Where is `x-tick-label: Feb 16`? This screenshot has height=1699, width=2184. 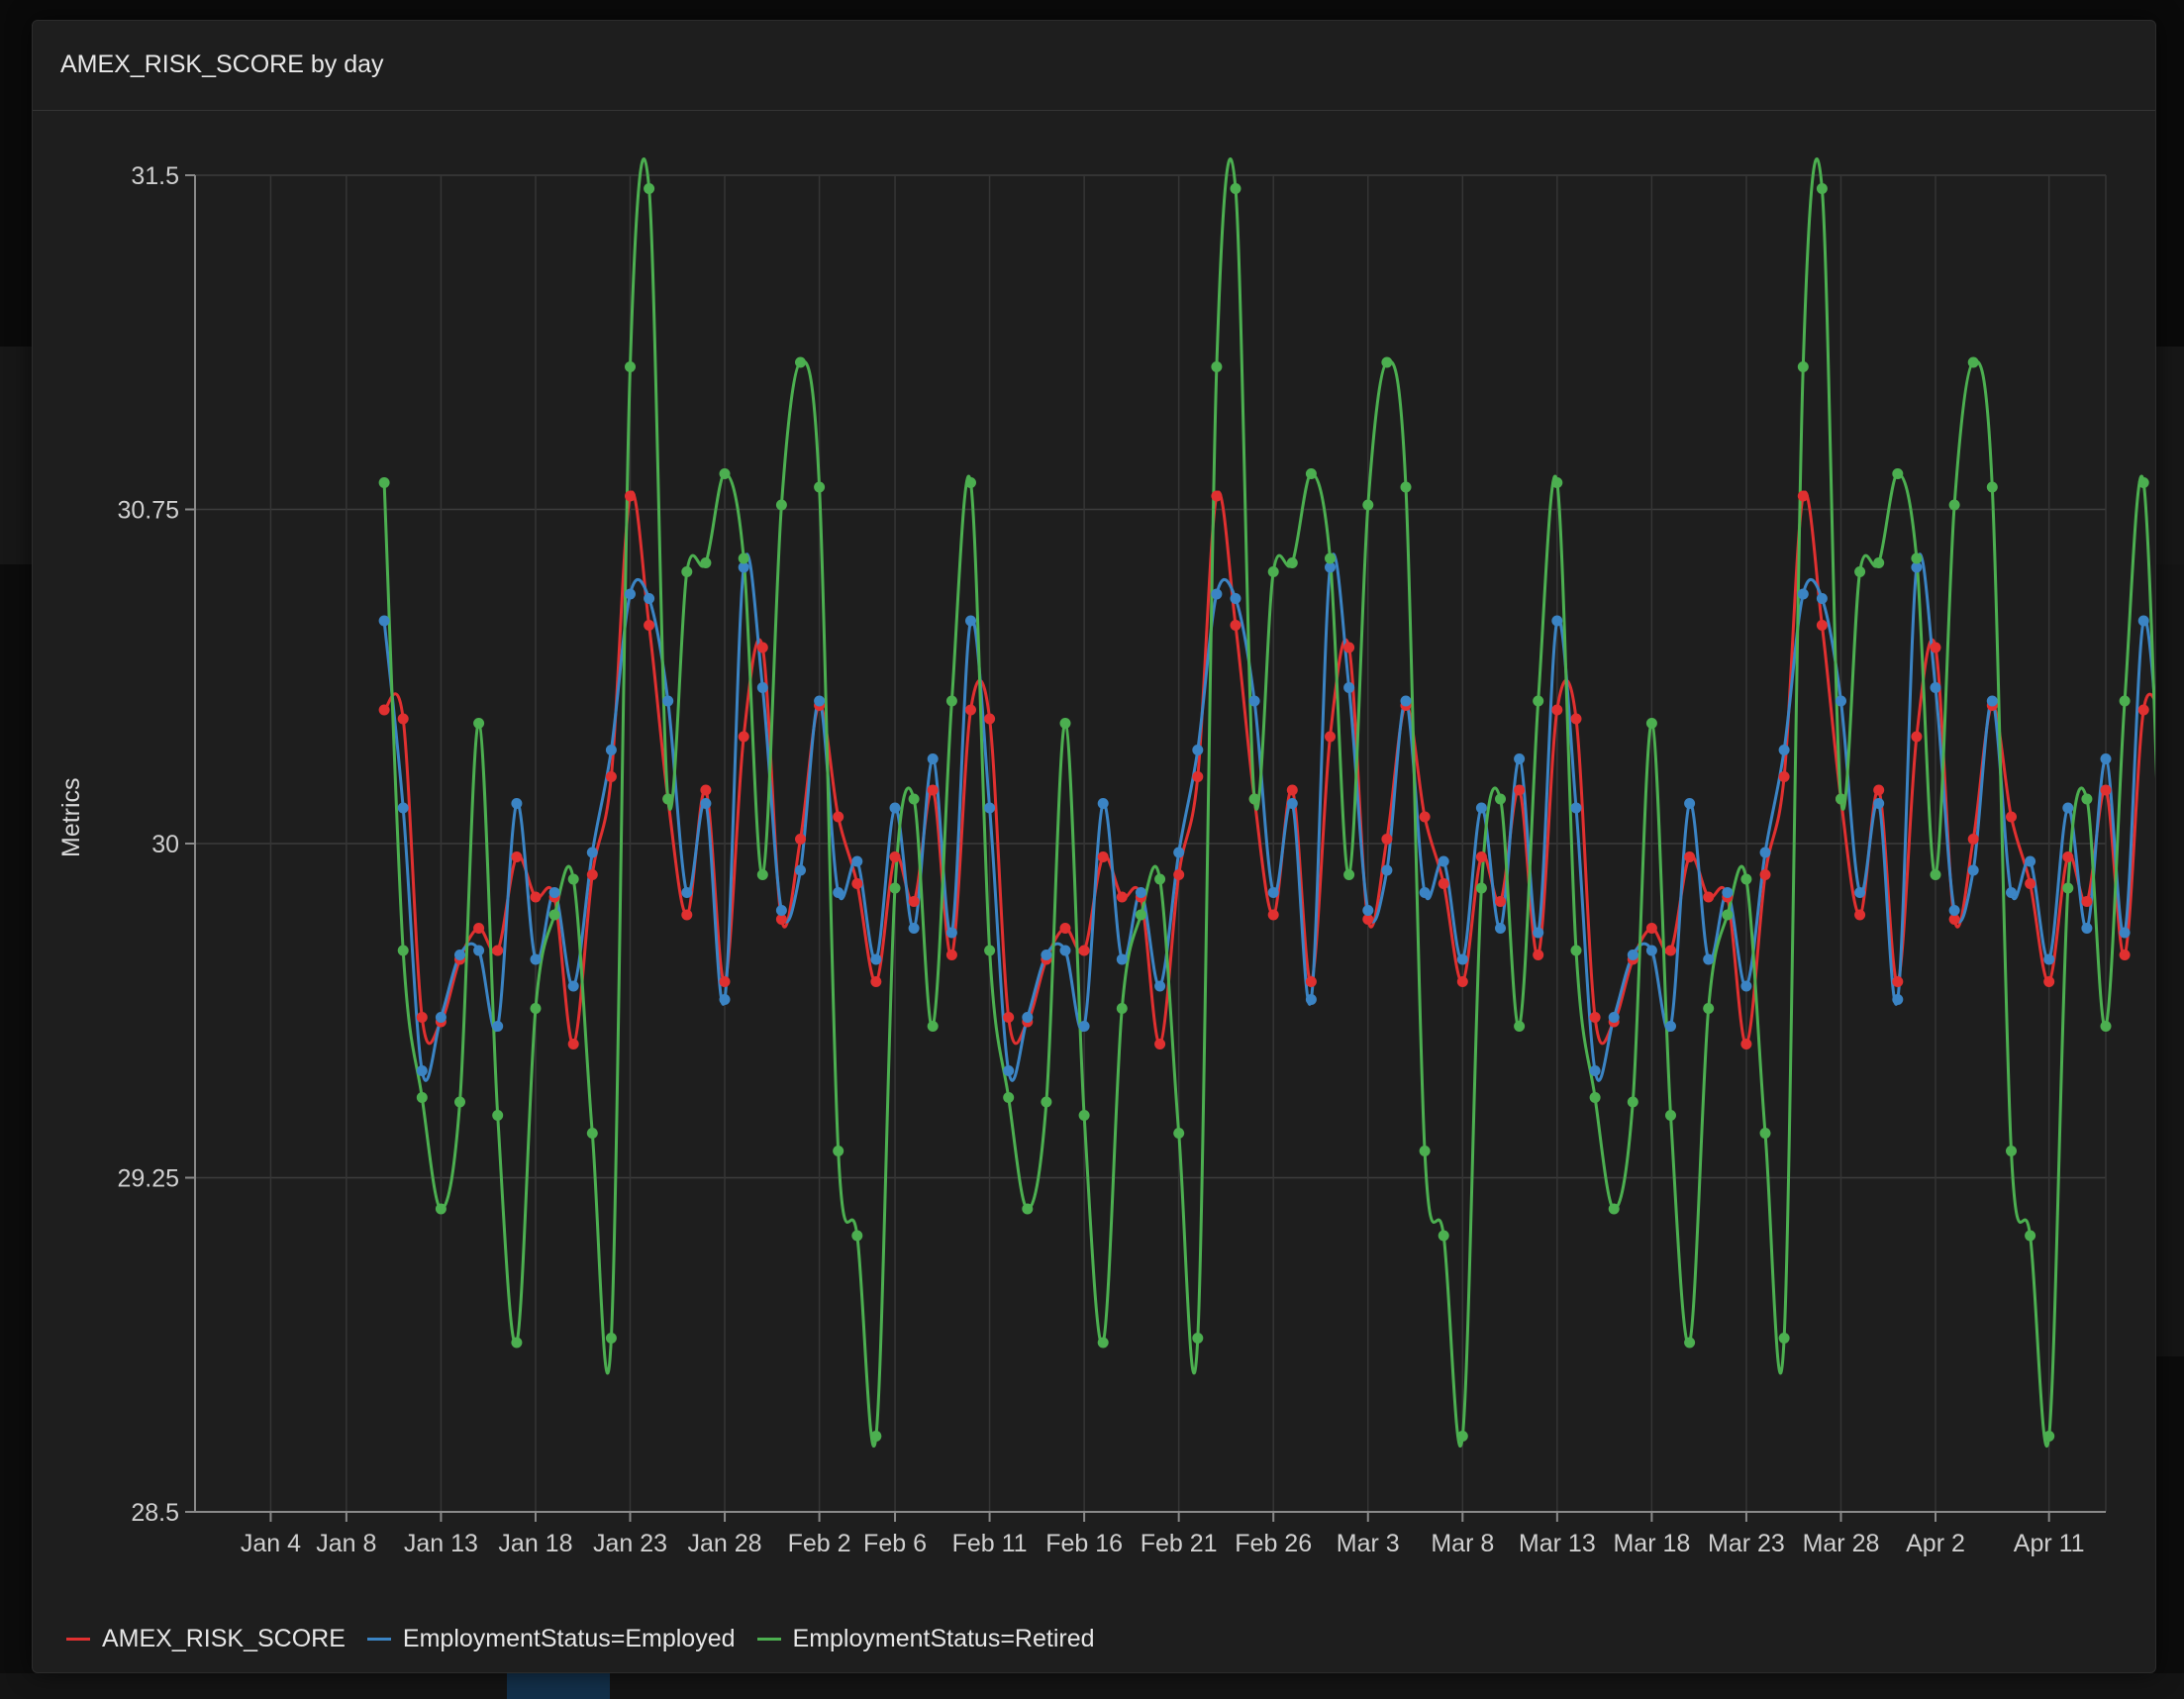 x-tick-label: Feb 16 is located at coordinates (1084, 1543).